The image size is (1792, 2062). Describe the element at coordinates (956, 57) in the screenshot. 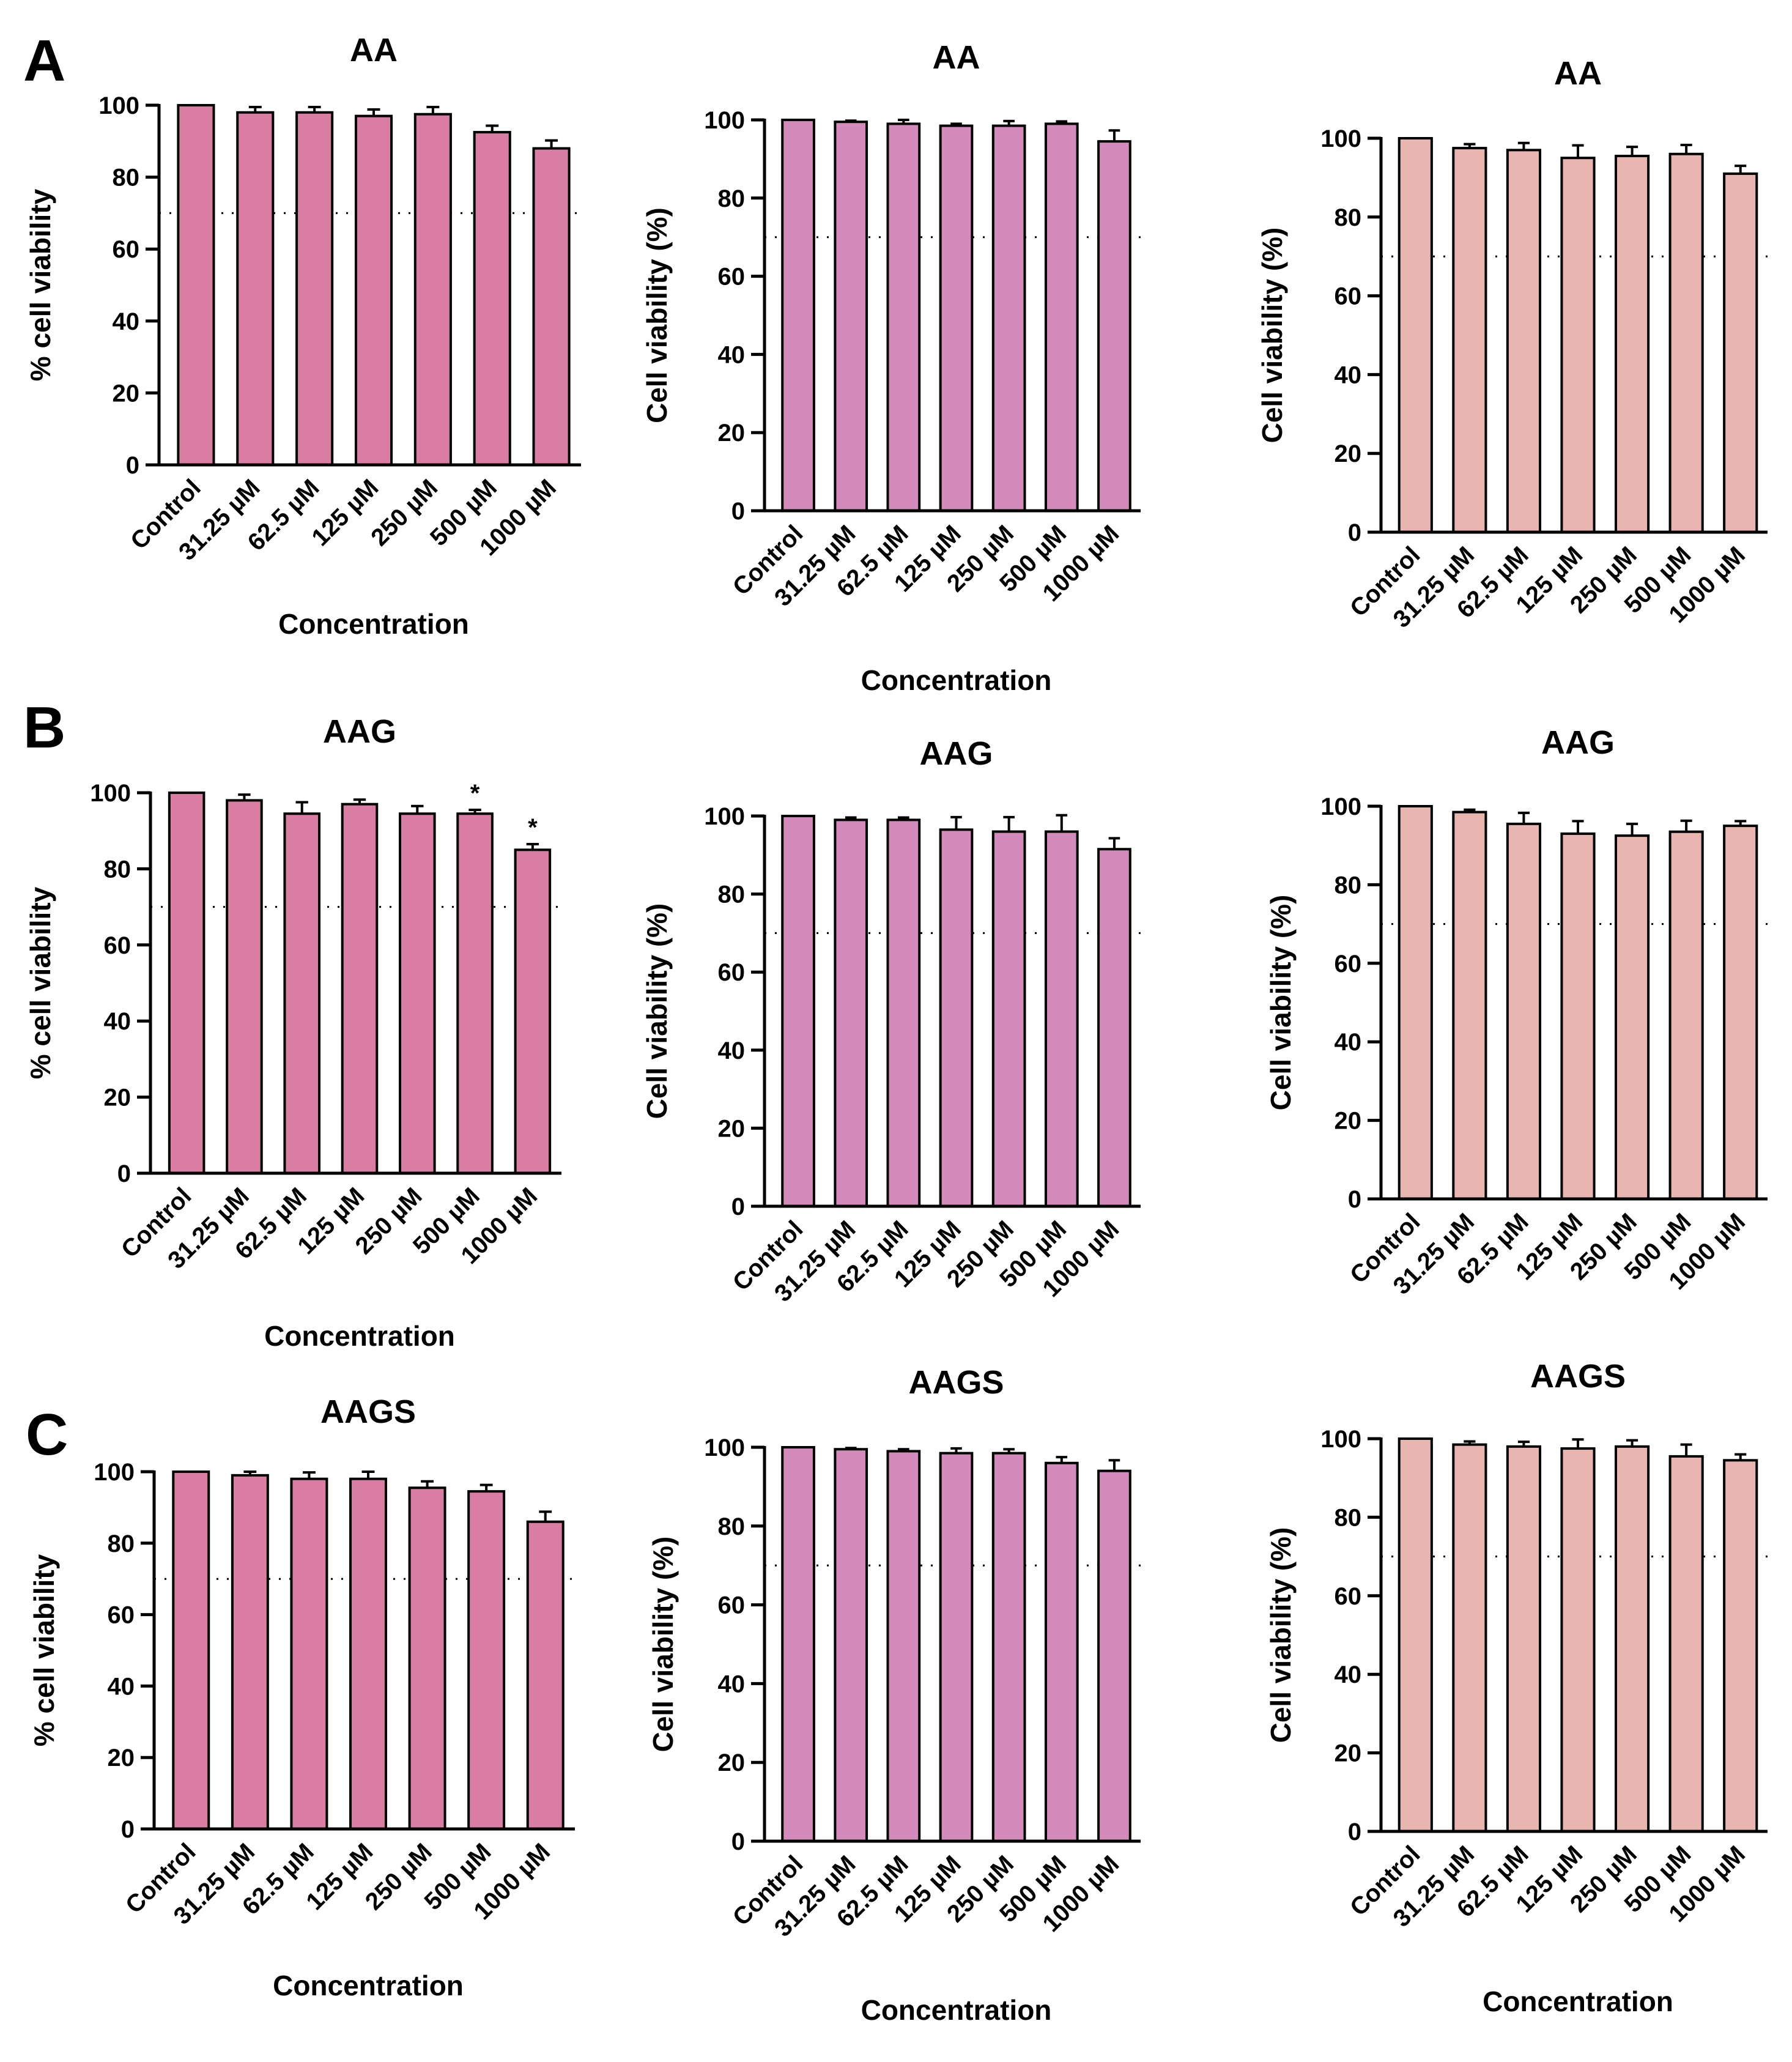

I see `chart-title: AA` at that location.